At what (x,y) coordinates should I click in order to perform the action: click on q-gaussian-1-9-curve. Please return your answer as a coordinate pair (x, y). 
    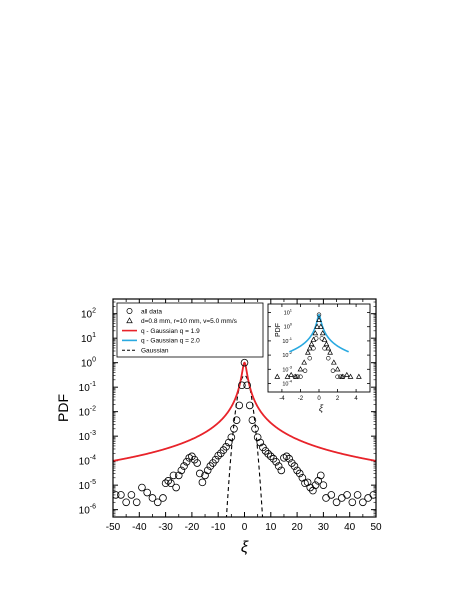
    Looking at the image, I should click on (244, 411).